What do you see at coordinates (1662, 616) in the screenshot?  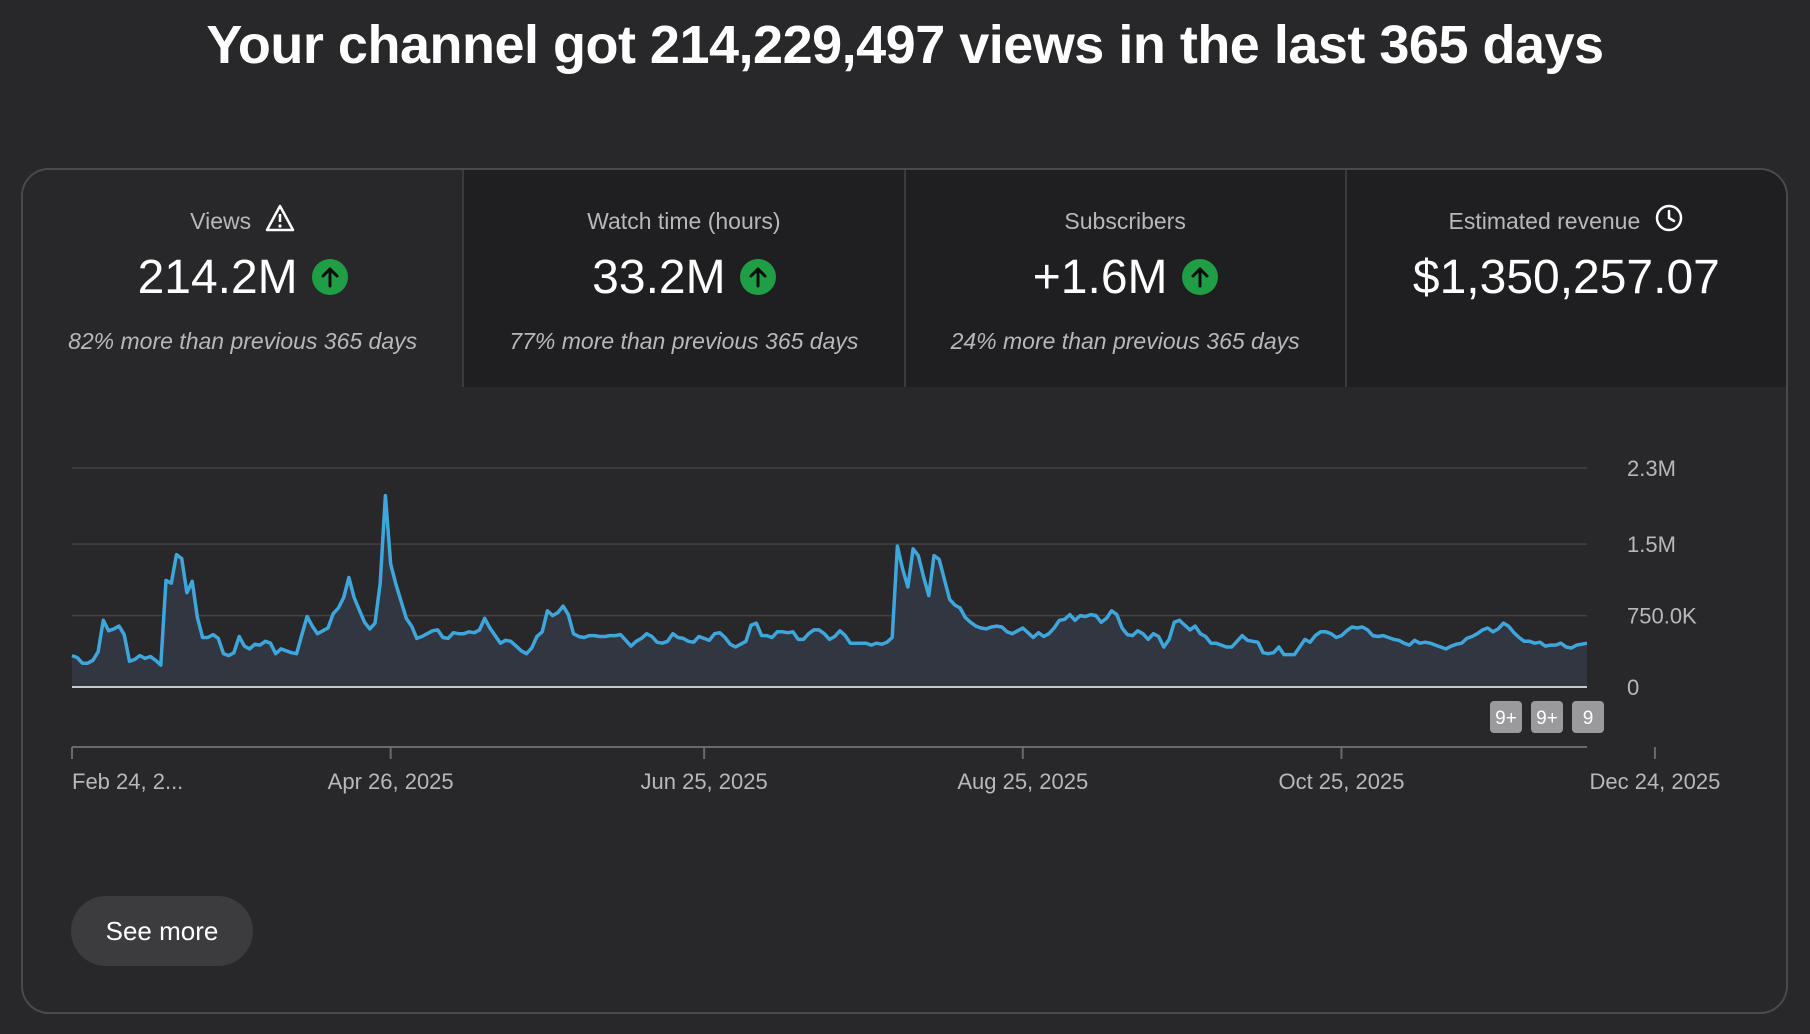 I see `y-tick-label: 750.0K` at bounding box center [1662, 616].